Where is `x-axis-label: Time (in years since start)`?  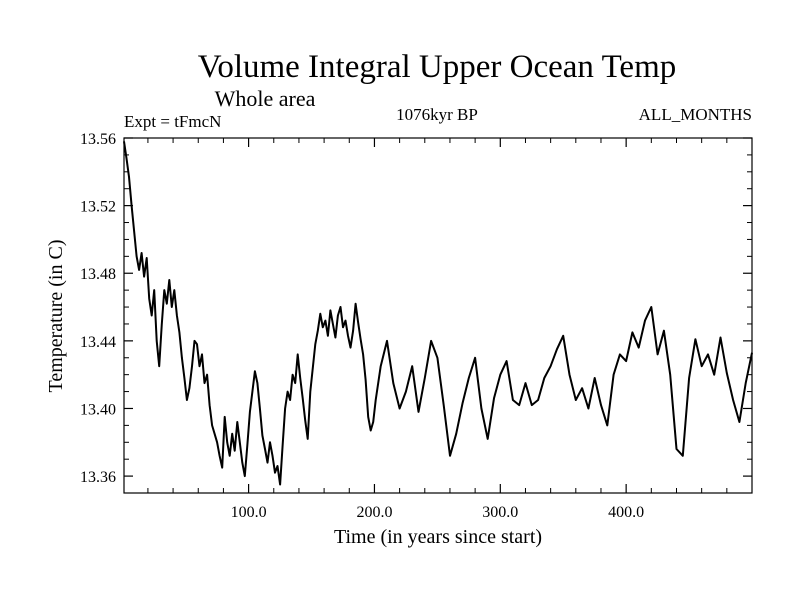
x-axis-label: Time (in years since start) is located at coordinates (438, 537).